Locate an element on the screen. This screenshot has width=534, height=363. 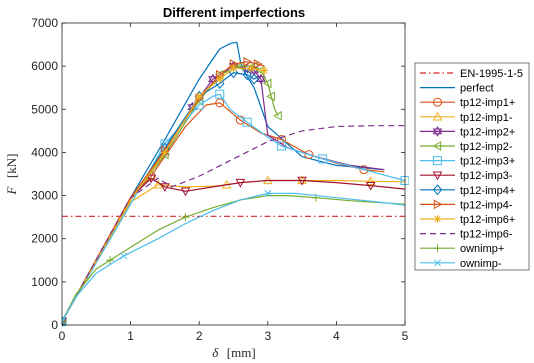
legend-item-tp12-imp4: tp12-imp4- is located at coordinates (466, 205).